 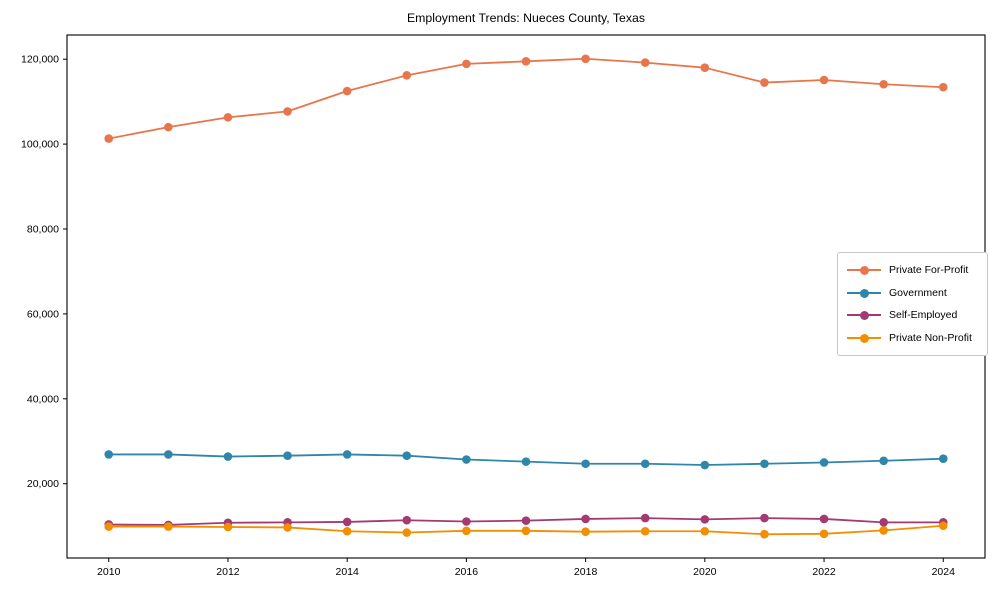 What do you see at coordinates (526, 461) in the screenshot?
I see `marker-government-2017` at bounding box center [526, 461].